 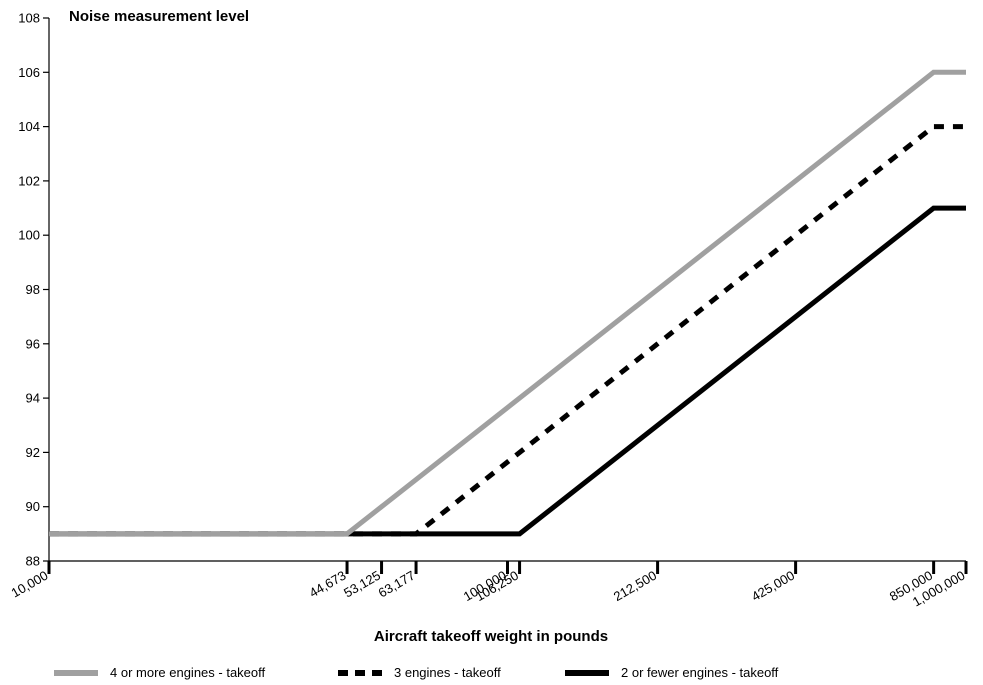 I want to click on y-axis: 88 90 92 94 96 98 100 102 104 106 108, so click(x=34, y=290).